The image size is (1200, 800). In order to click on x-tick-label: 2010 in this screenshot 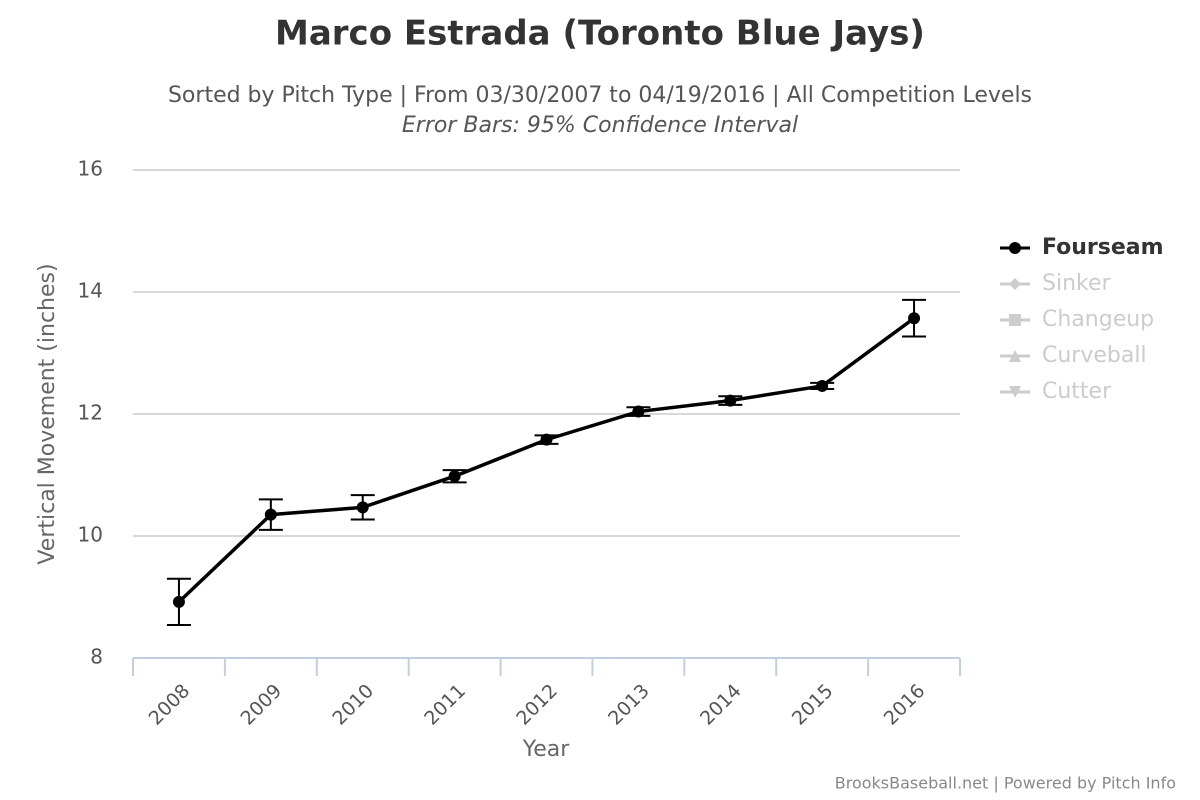, I will do `click(353, 705)`.